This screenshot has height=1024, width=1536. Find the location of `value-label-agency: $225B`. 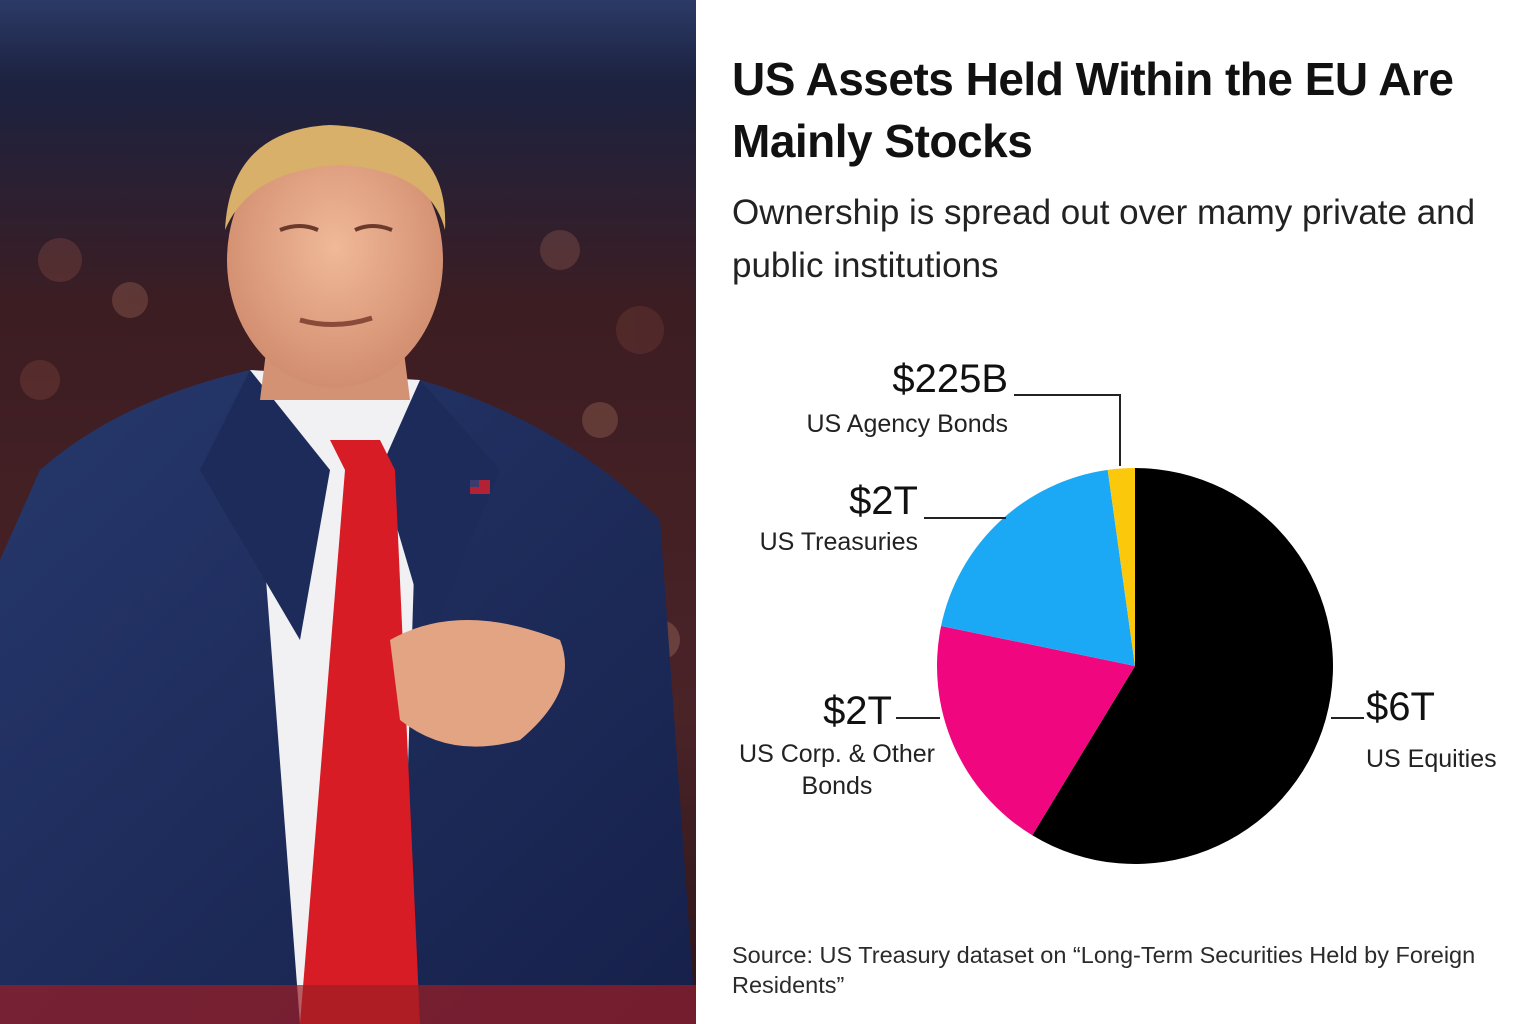

value-label-agency: $225B is located at coordinates (950, 379).